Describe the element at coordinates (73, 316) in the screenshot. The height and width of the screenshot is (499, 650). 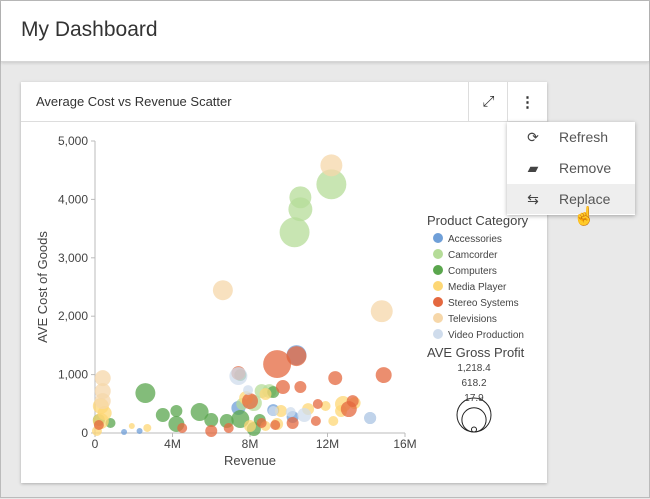
I see `y-tick-label: 2,000` at that location.